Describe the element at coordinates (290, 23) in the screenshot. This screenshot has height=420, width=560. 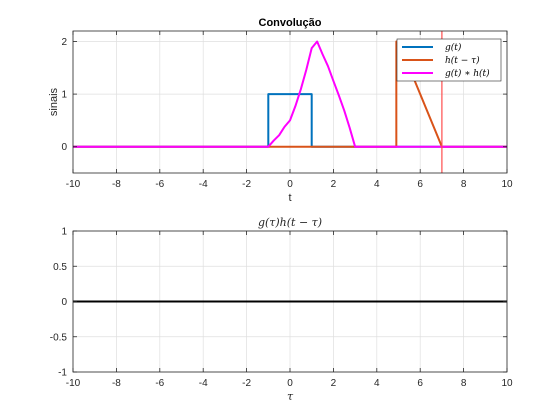
I see `chart-title: Convolução` at that location.